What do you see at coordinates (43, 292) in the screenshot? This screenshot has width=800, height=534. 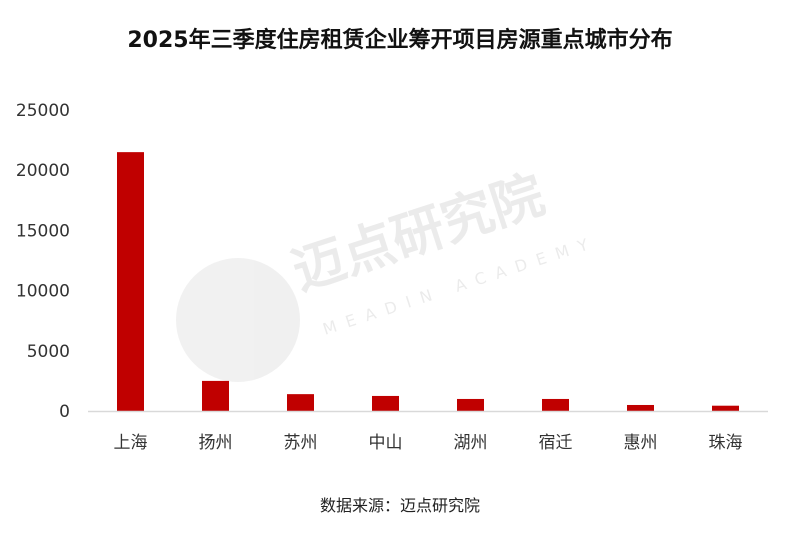 I see `y-tick-label: 10000` at bounding box center [43, 292].